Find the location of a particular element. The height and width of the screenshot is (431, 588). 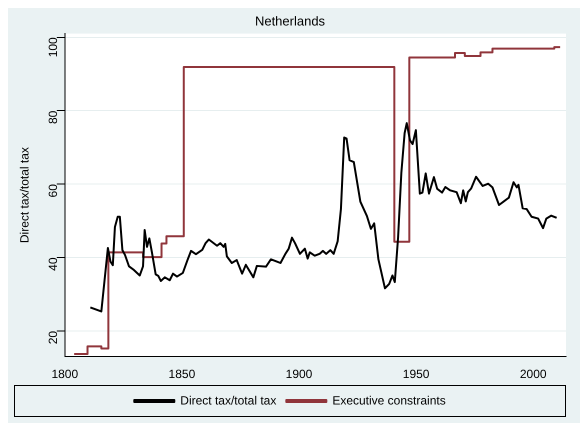

x-tick-label: 1800 is located at coordinates (64, 374).